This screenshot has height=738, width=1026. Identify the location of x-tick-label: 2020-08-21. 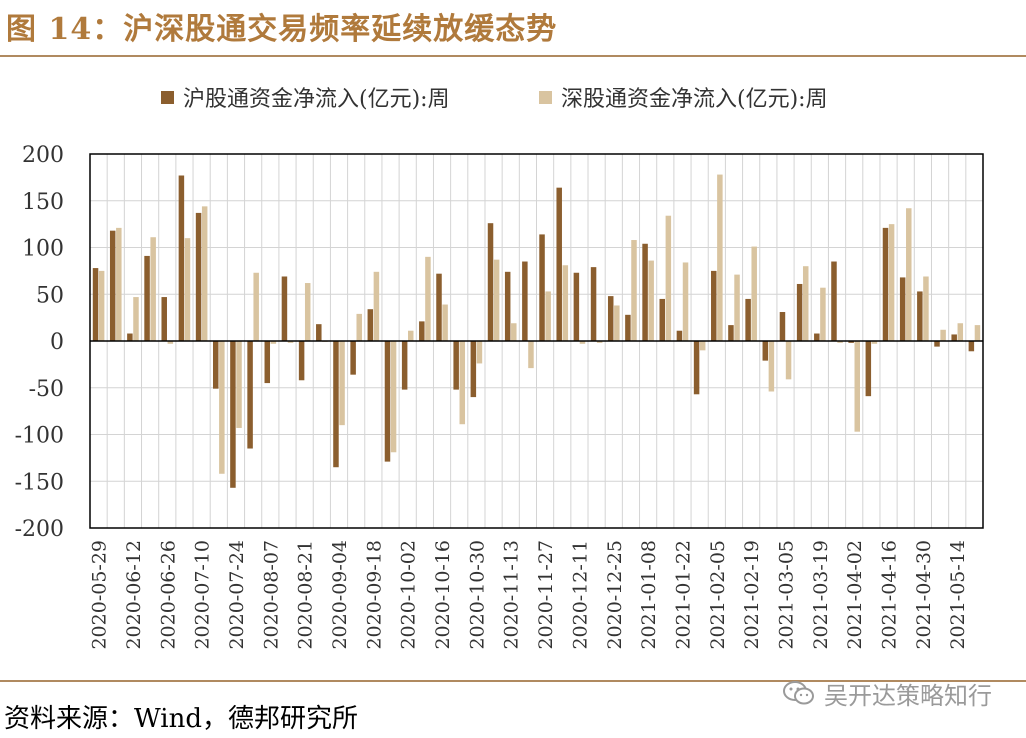
(306, 595).